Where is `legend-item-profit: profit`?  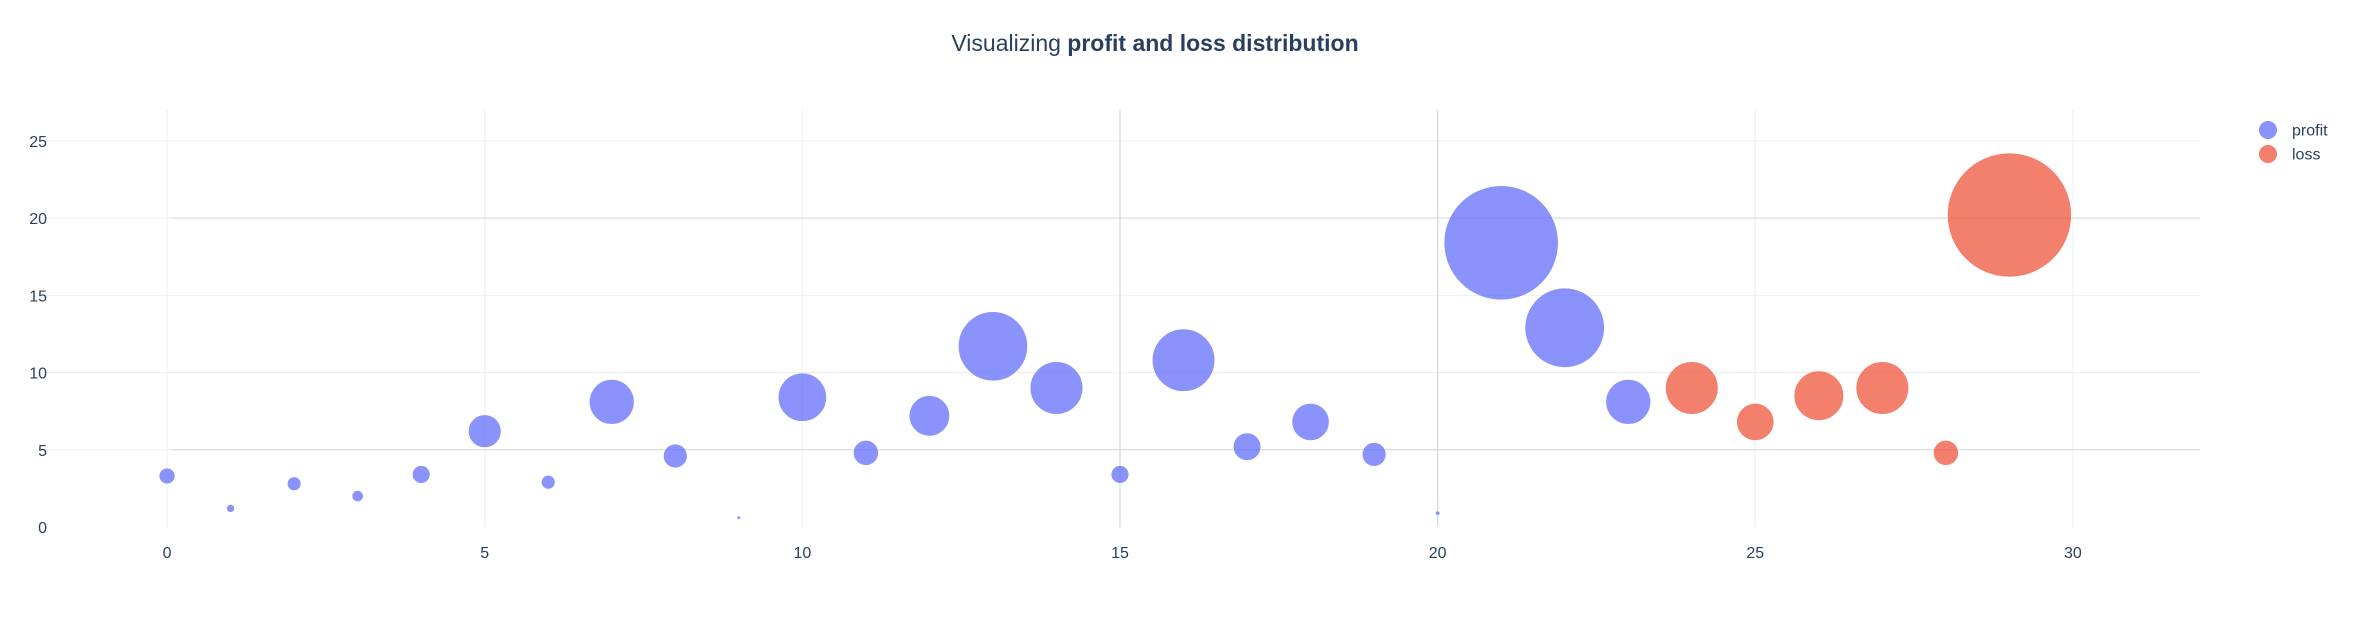 legend-item-profit: profit is located at coordinates (2293, 130).